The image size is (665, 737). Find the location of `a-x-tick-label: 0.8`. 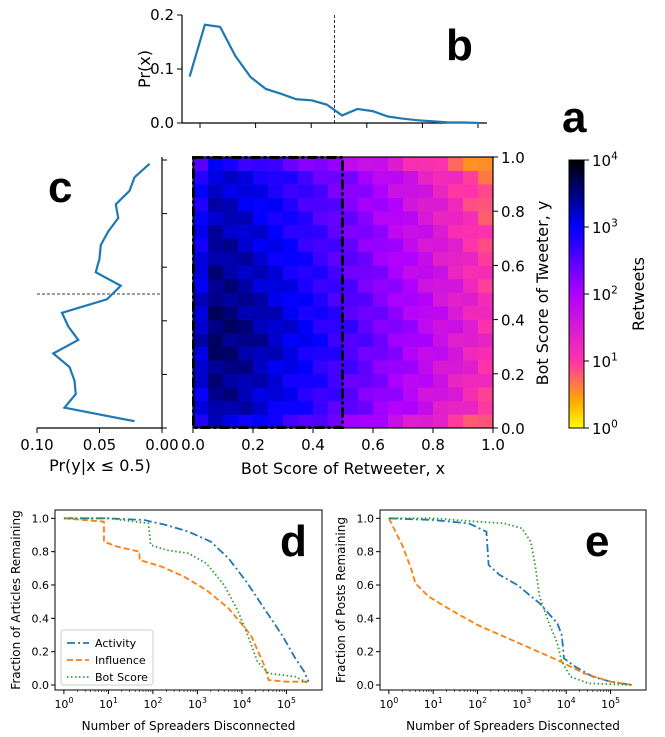

a-x-tick-label: 0.8 is located at coordinates (433, 445).